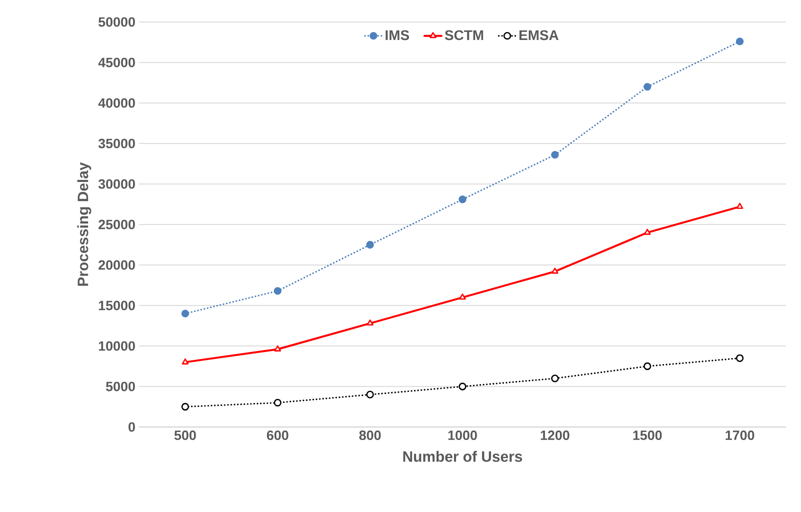  I want to click on legend-label: IMS, so click(398, 35).